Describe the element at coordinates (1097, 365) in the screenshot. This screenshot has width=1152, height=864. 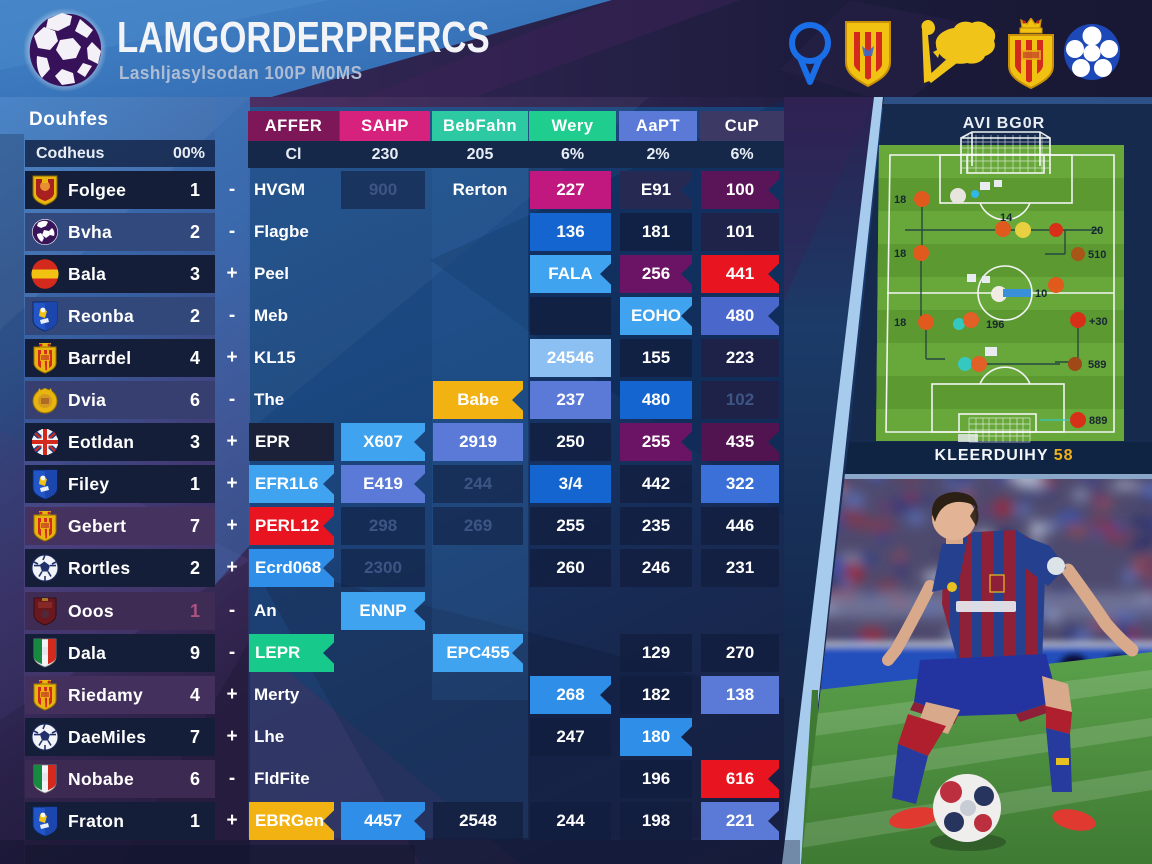
I see `svg-text: 589` at that location.